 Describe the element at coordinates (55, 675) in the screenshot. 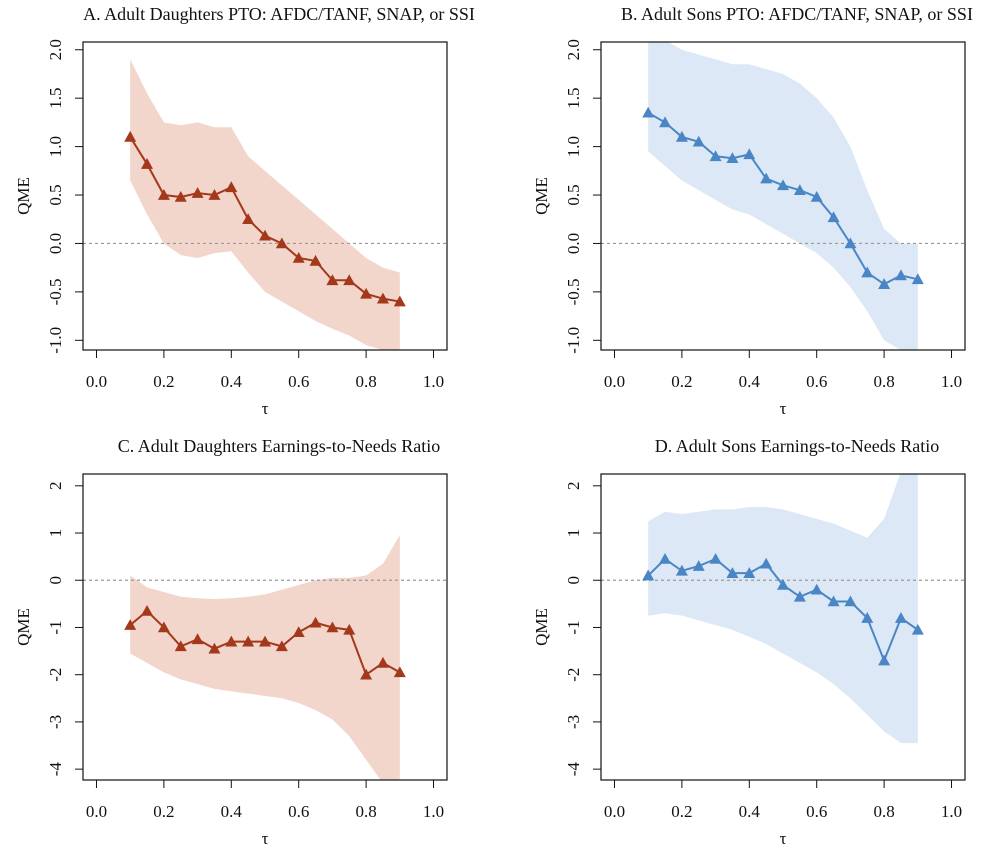

I see `y-tick-label: -2` at that location.